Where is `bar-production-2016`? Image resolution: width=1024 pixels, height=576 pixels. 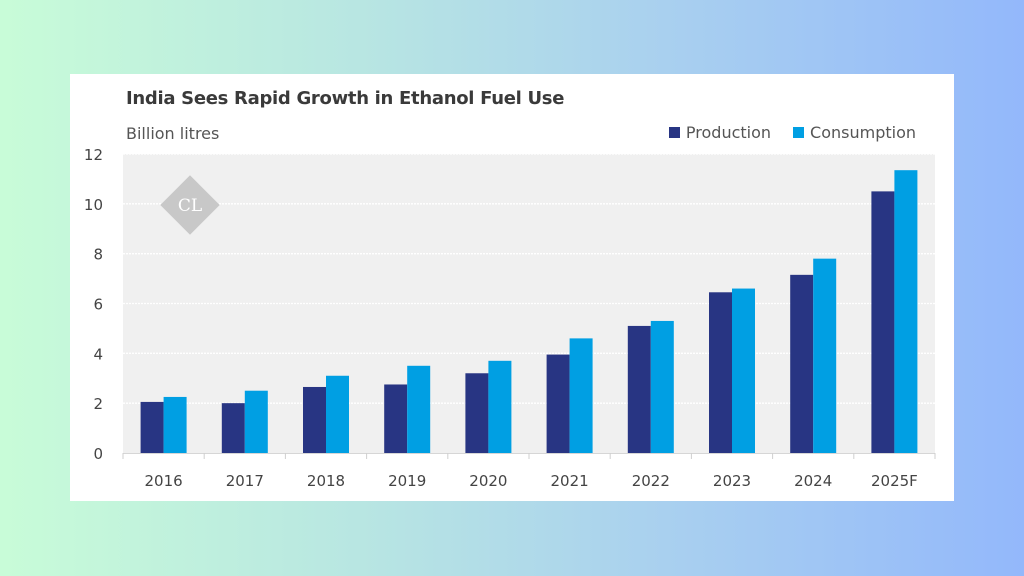 bar-production-2016 is located at coordinates (152, 427).